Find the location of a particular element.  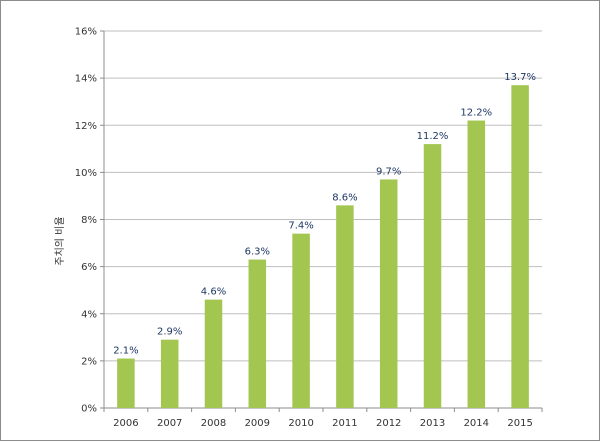

data-label-2006: 2.1% is located at coordinates (125, 351).